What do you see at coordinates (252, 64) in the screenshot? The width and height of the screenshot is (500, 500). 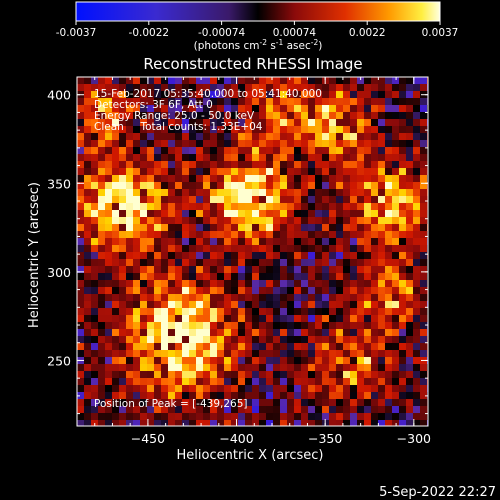 I see `plot-title: Reconstructed RHESSI Image` at bounding box center [252, 64].